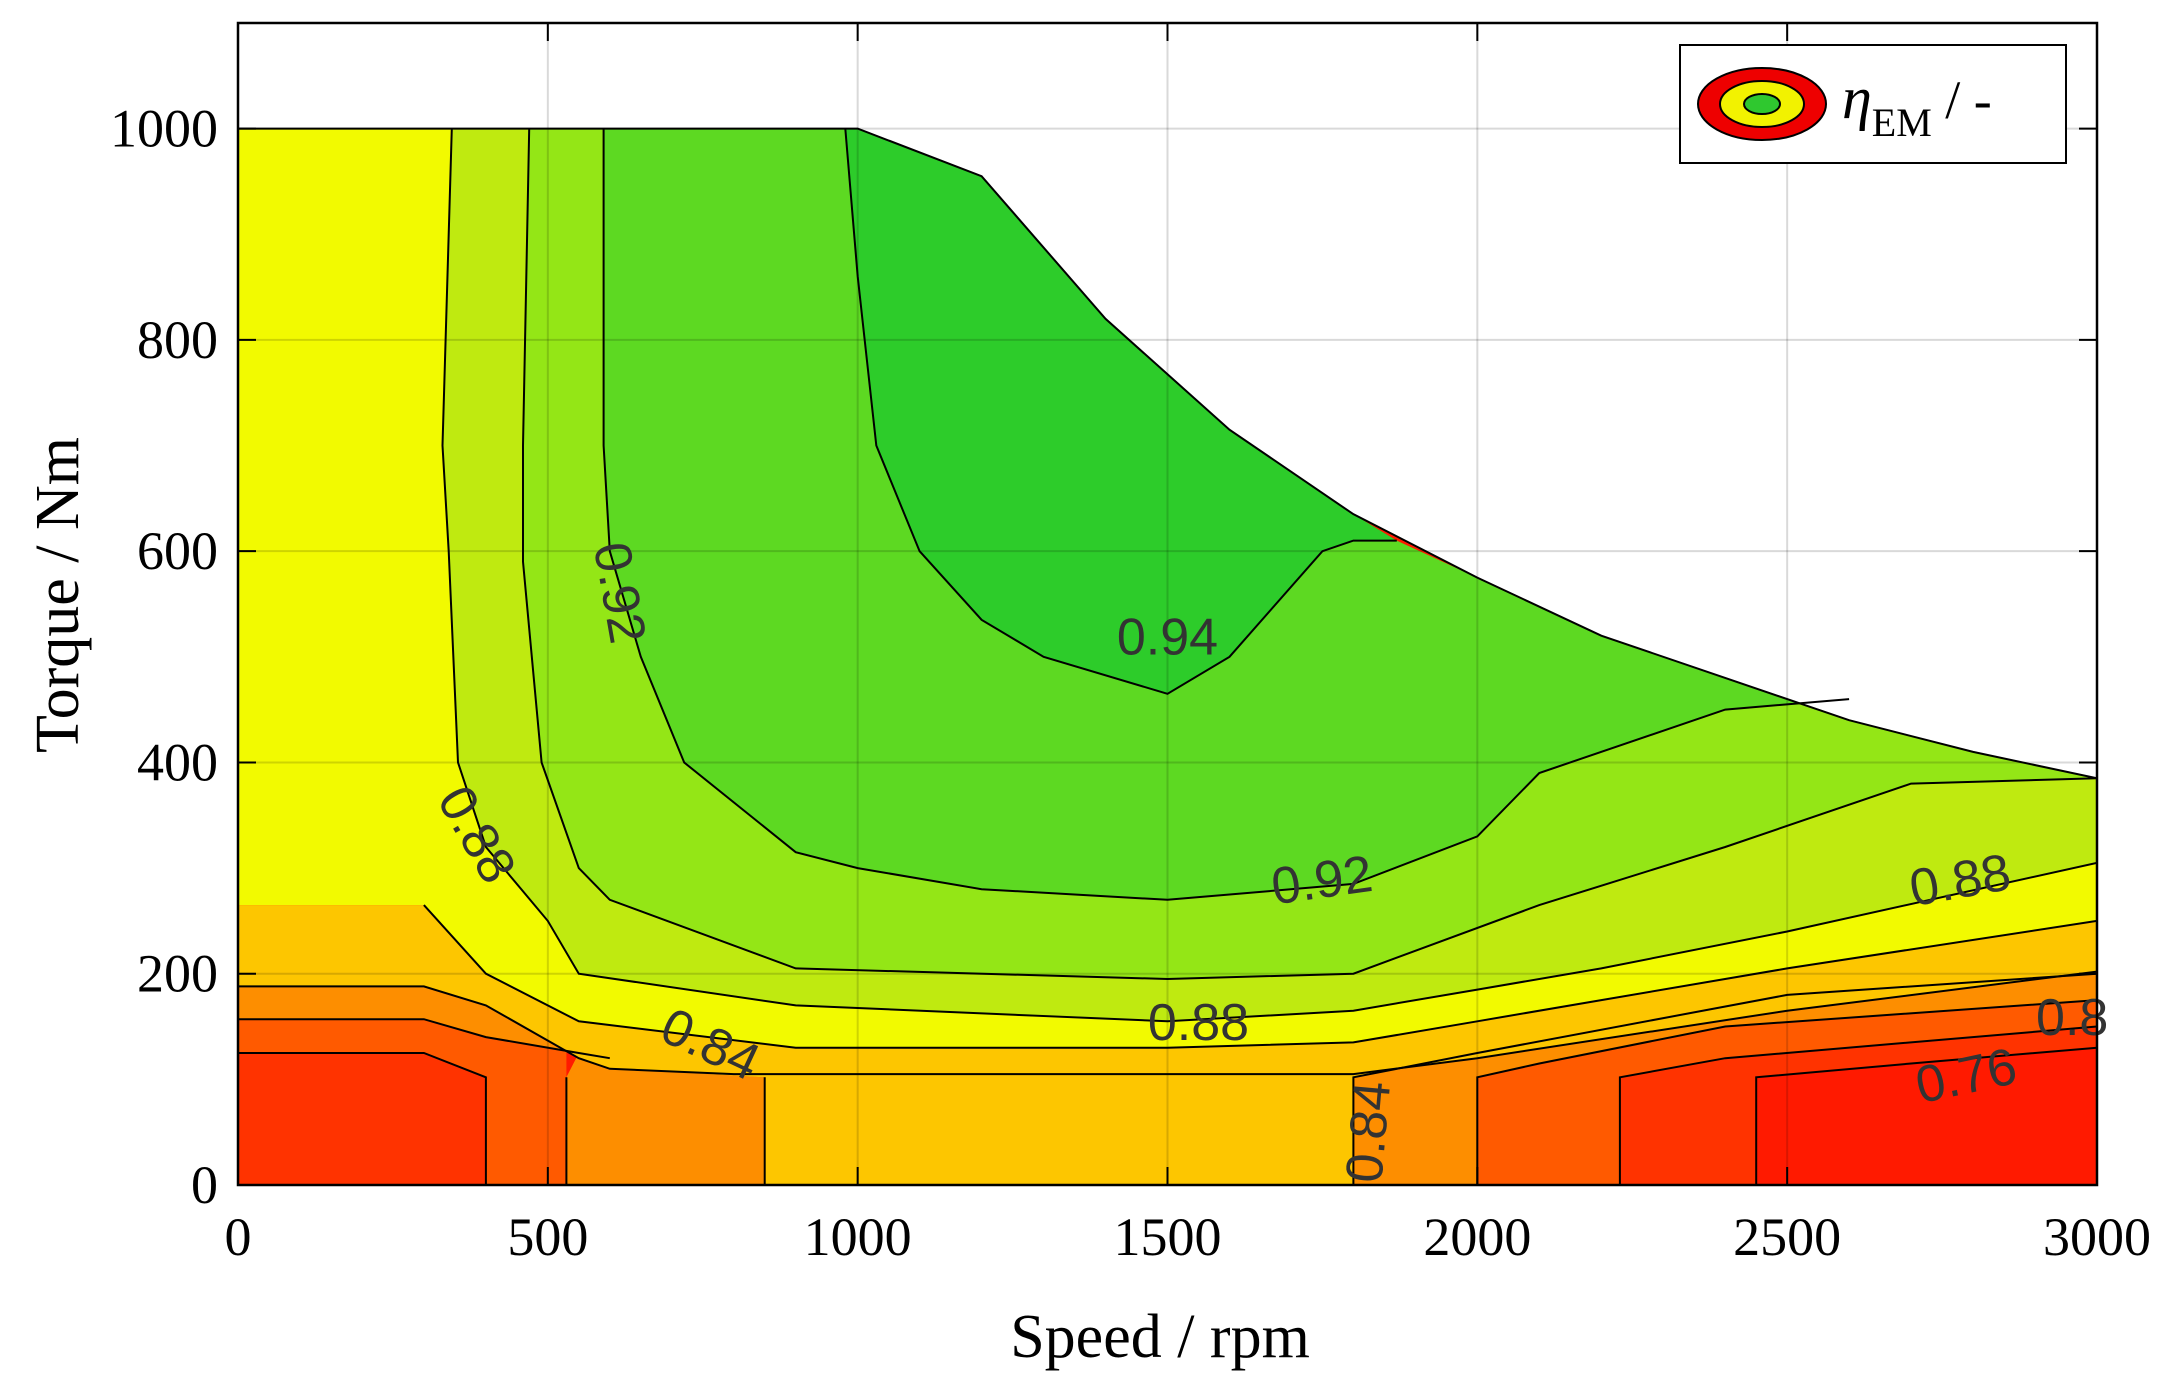 The height and width of the screenshot is (1387, 2177). I want to click on y-tick-label: 800, so click(177, 340).